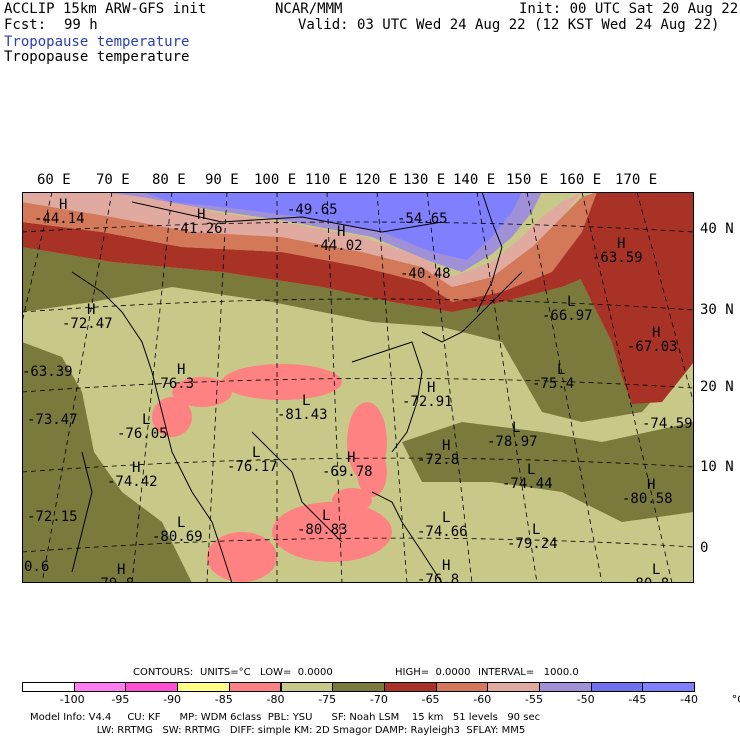  I want to click on field-olive-east, so click(548, 472).